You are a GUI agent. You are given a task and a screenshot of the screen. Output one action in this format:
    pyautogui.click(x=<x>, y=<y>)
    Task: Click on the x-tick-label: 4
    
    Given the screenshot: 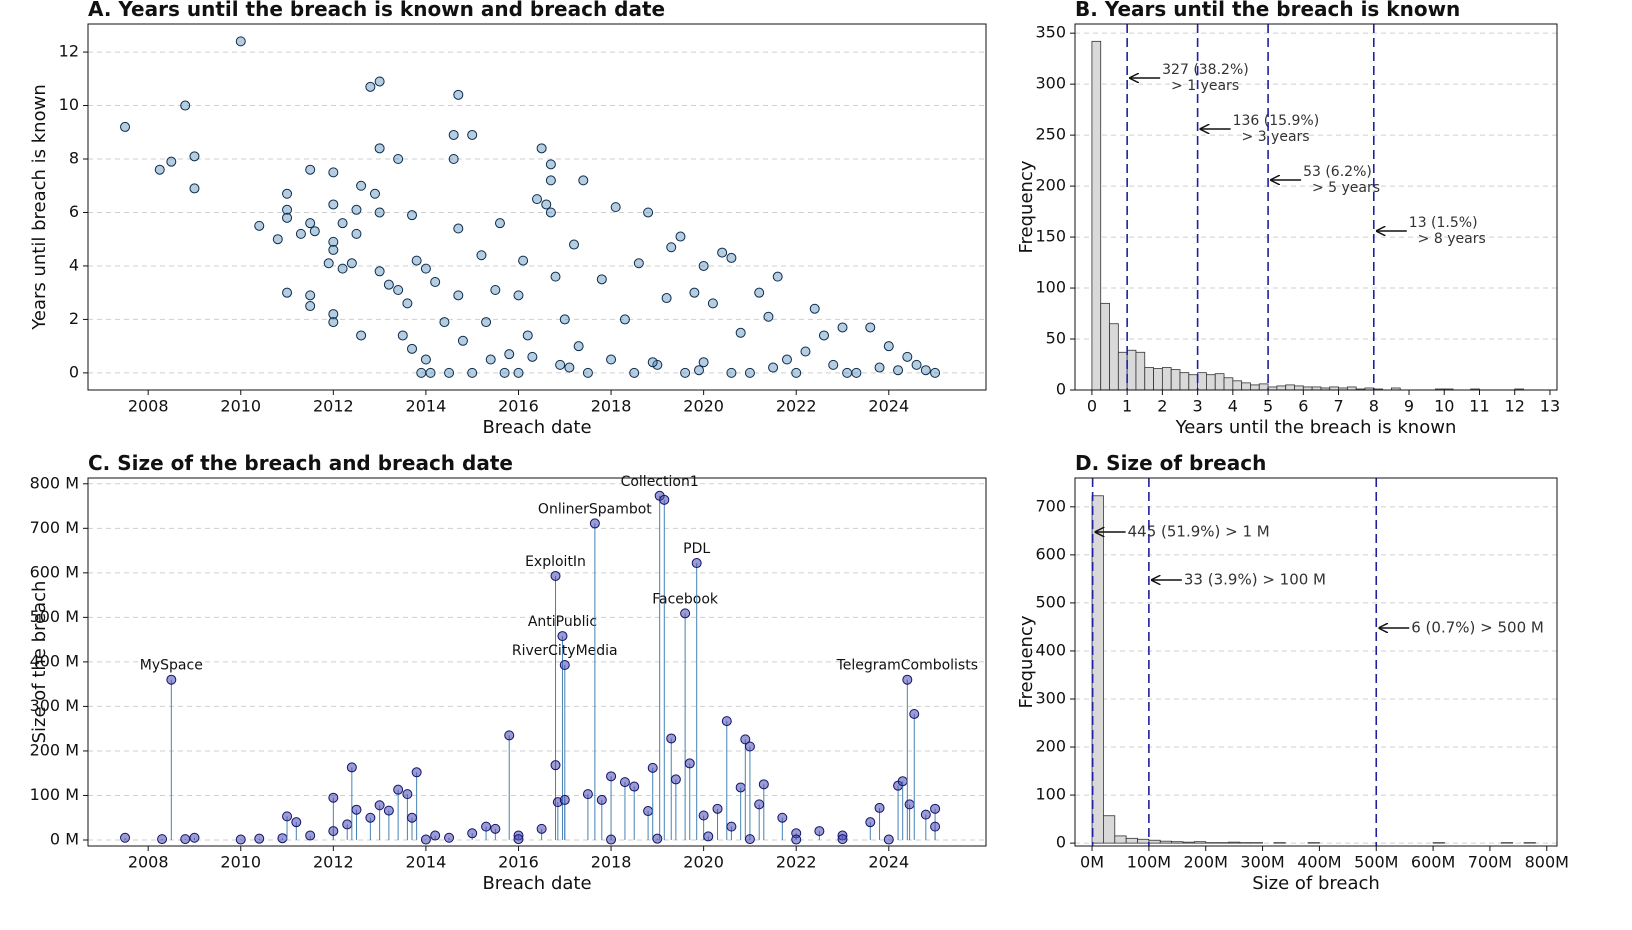 What is the action you would take?
    pyautogui.click(x=1233, y=406)
    